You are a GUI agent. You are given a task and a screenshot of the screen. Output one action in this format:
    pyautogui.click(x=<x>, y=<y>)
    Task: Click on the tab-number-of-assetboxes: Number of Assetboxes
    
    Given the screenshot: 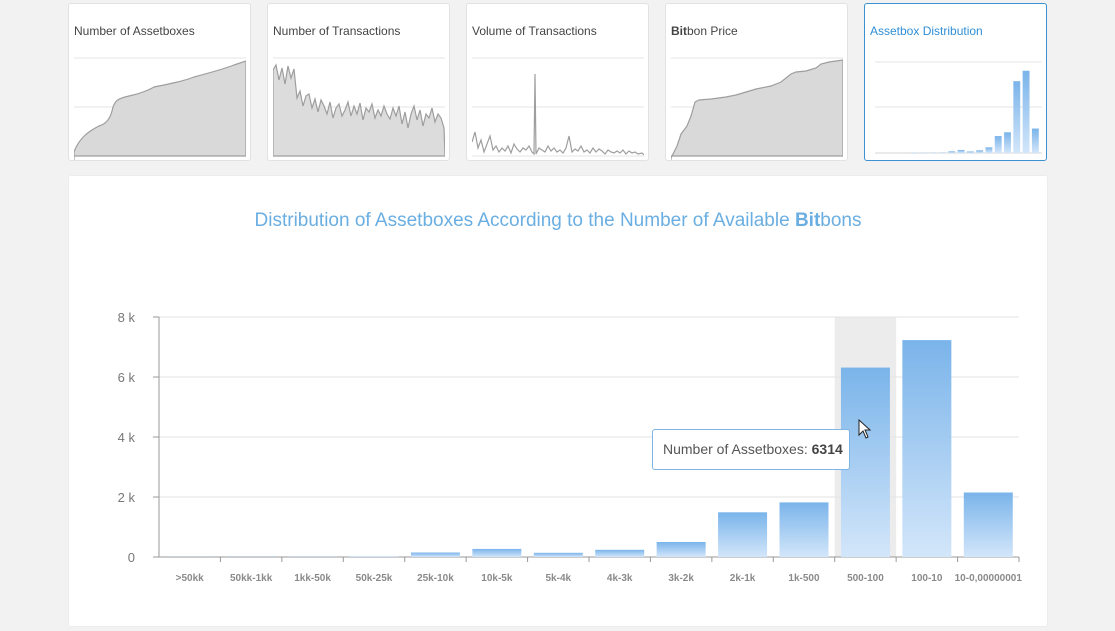 What is the action you would take?
    pyautogui.click(x=159, y=82)
    